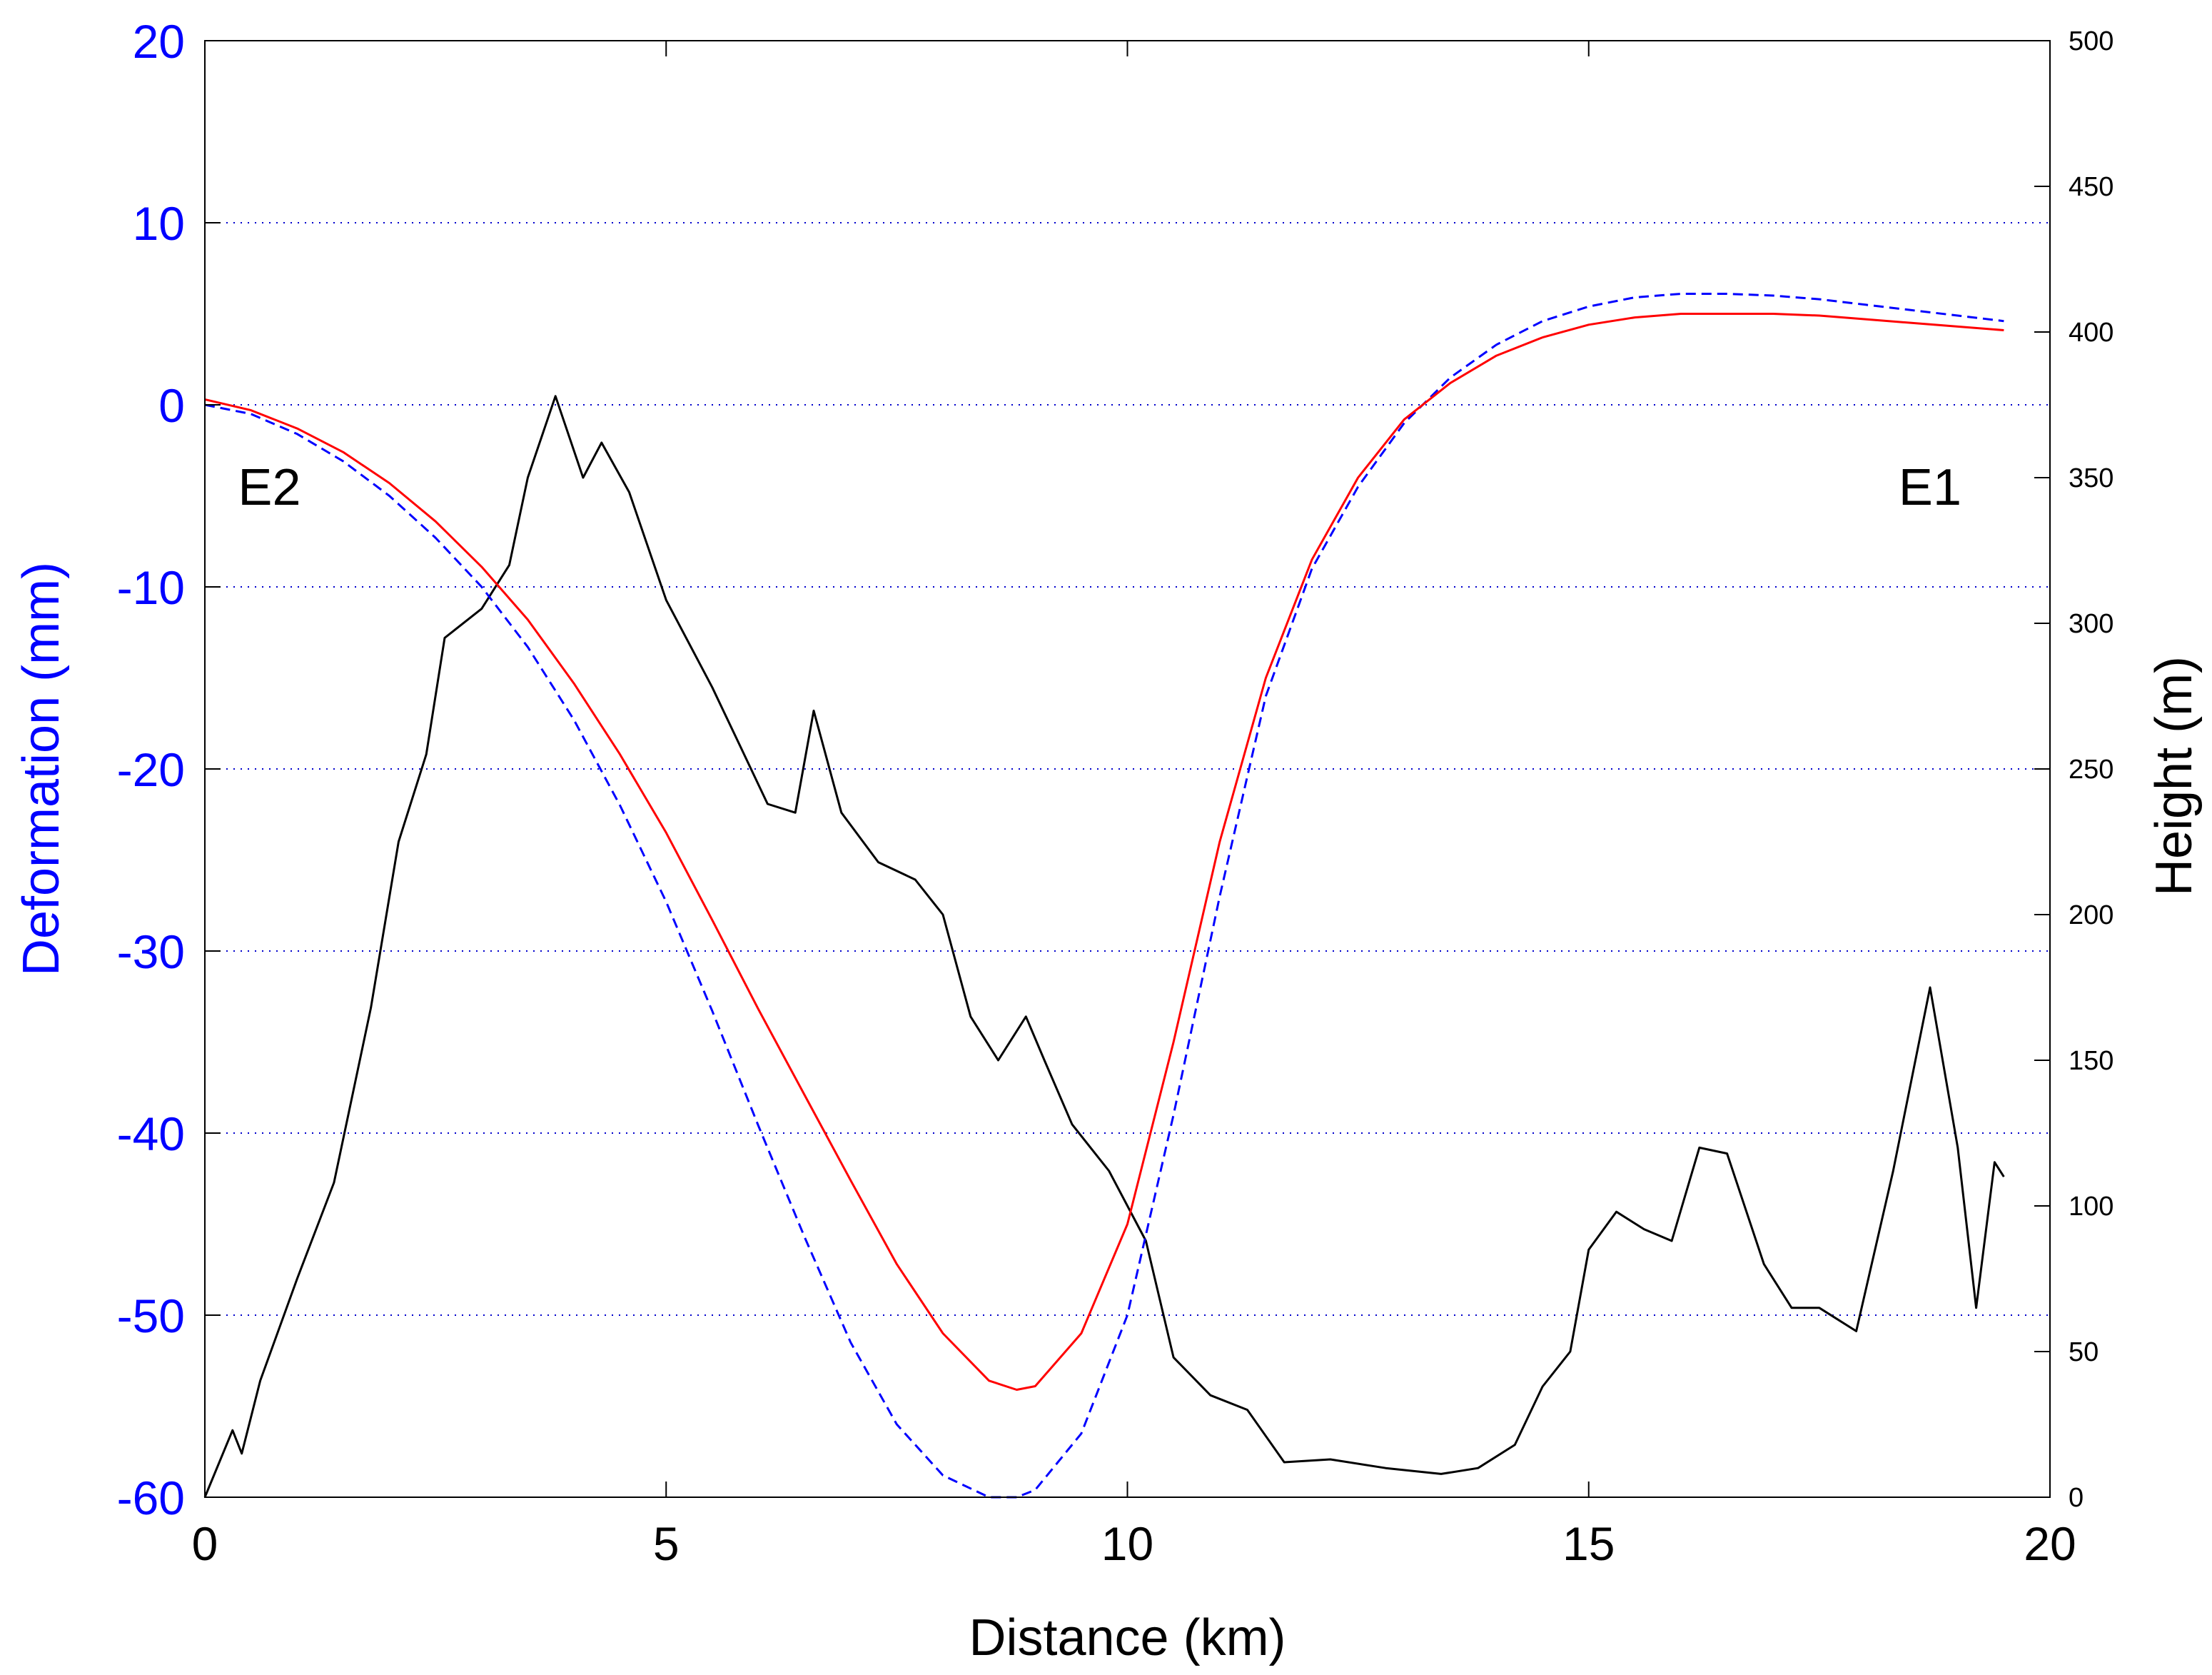  Describe the element at coordinates (2174, 776) in the screenshot. I see `y-axis-right-title: Height (m)` at that location.